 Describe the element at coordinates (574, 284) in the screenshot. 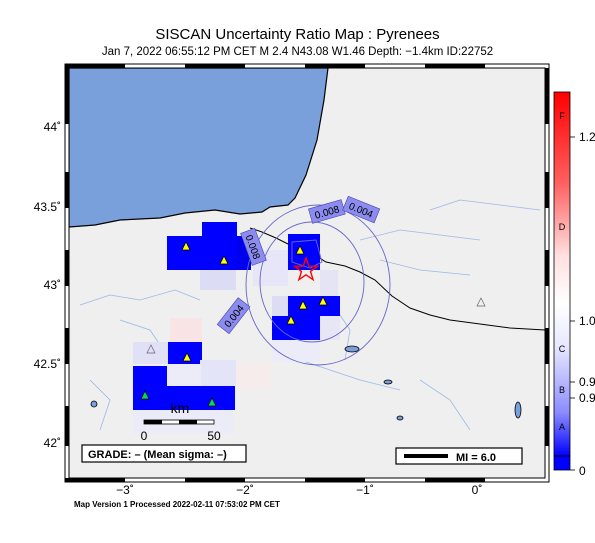

I see `colorbar: F D C B A 1.2 1.0 0.9 0.9 0` at that location.